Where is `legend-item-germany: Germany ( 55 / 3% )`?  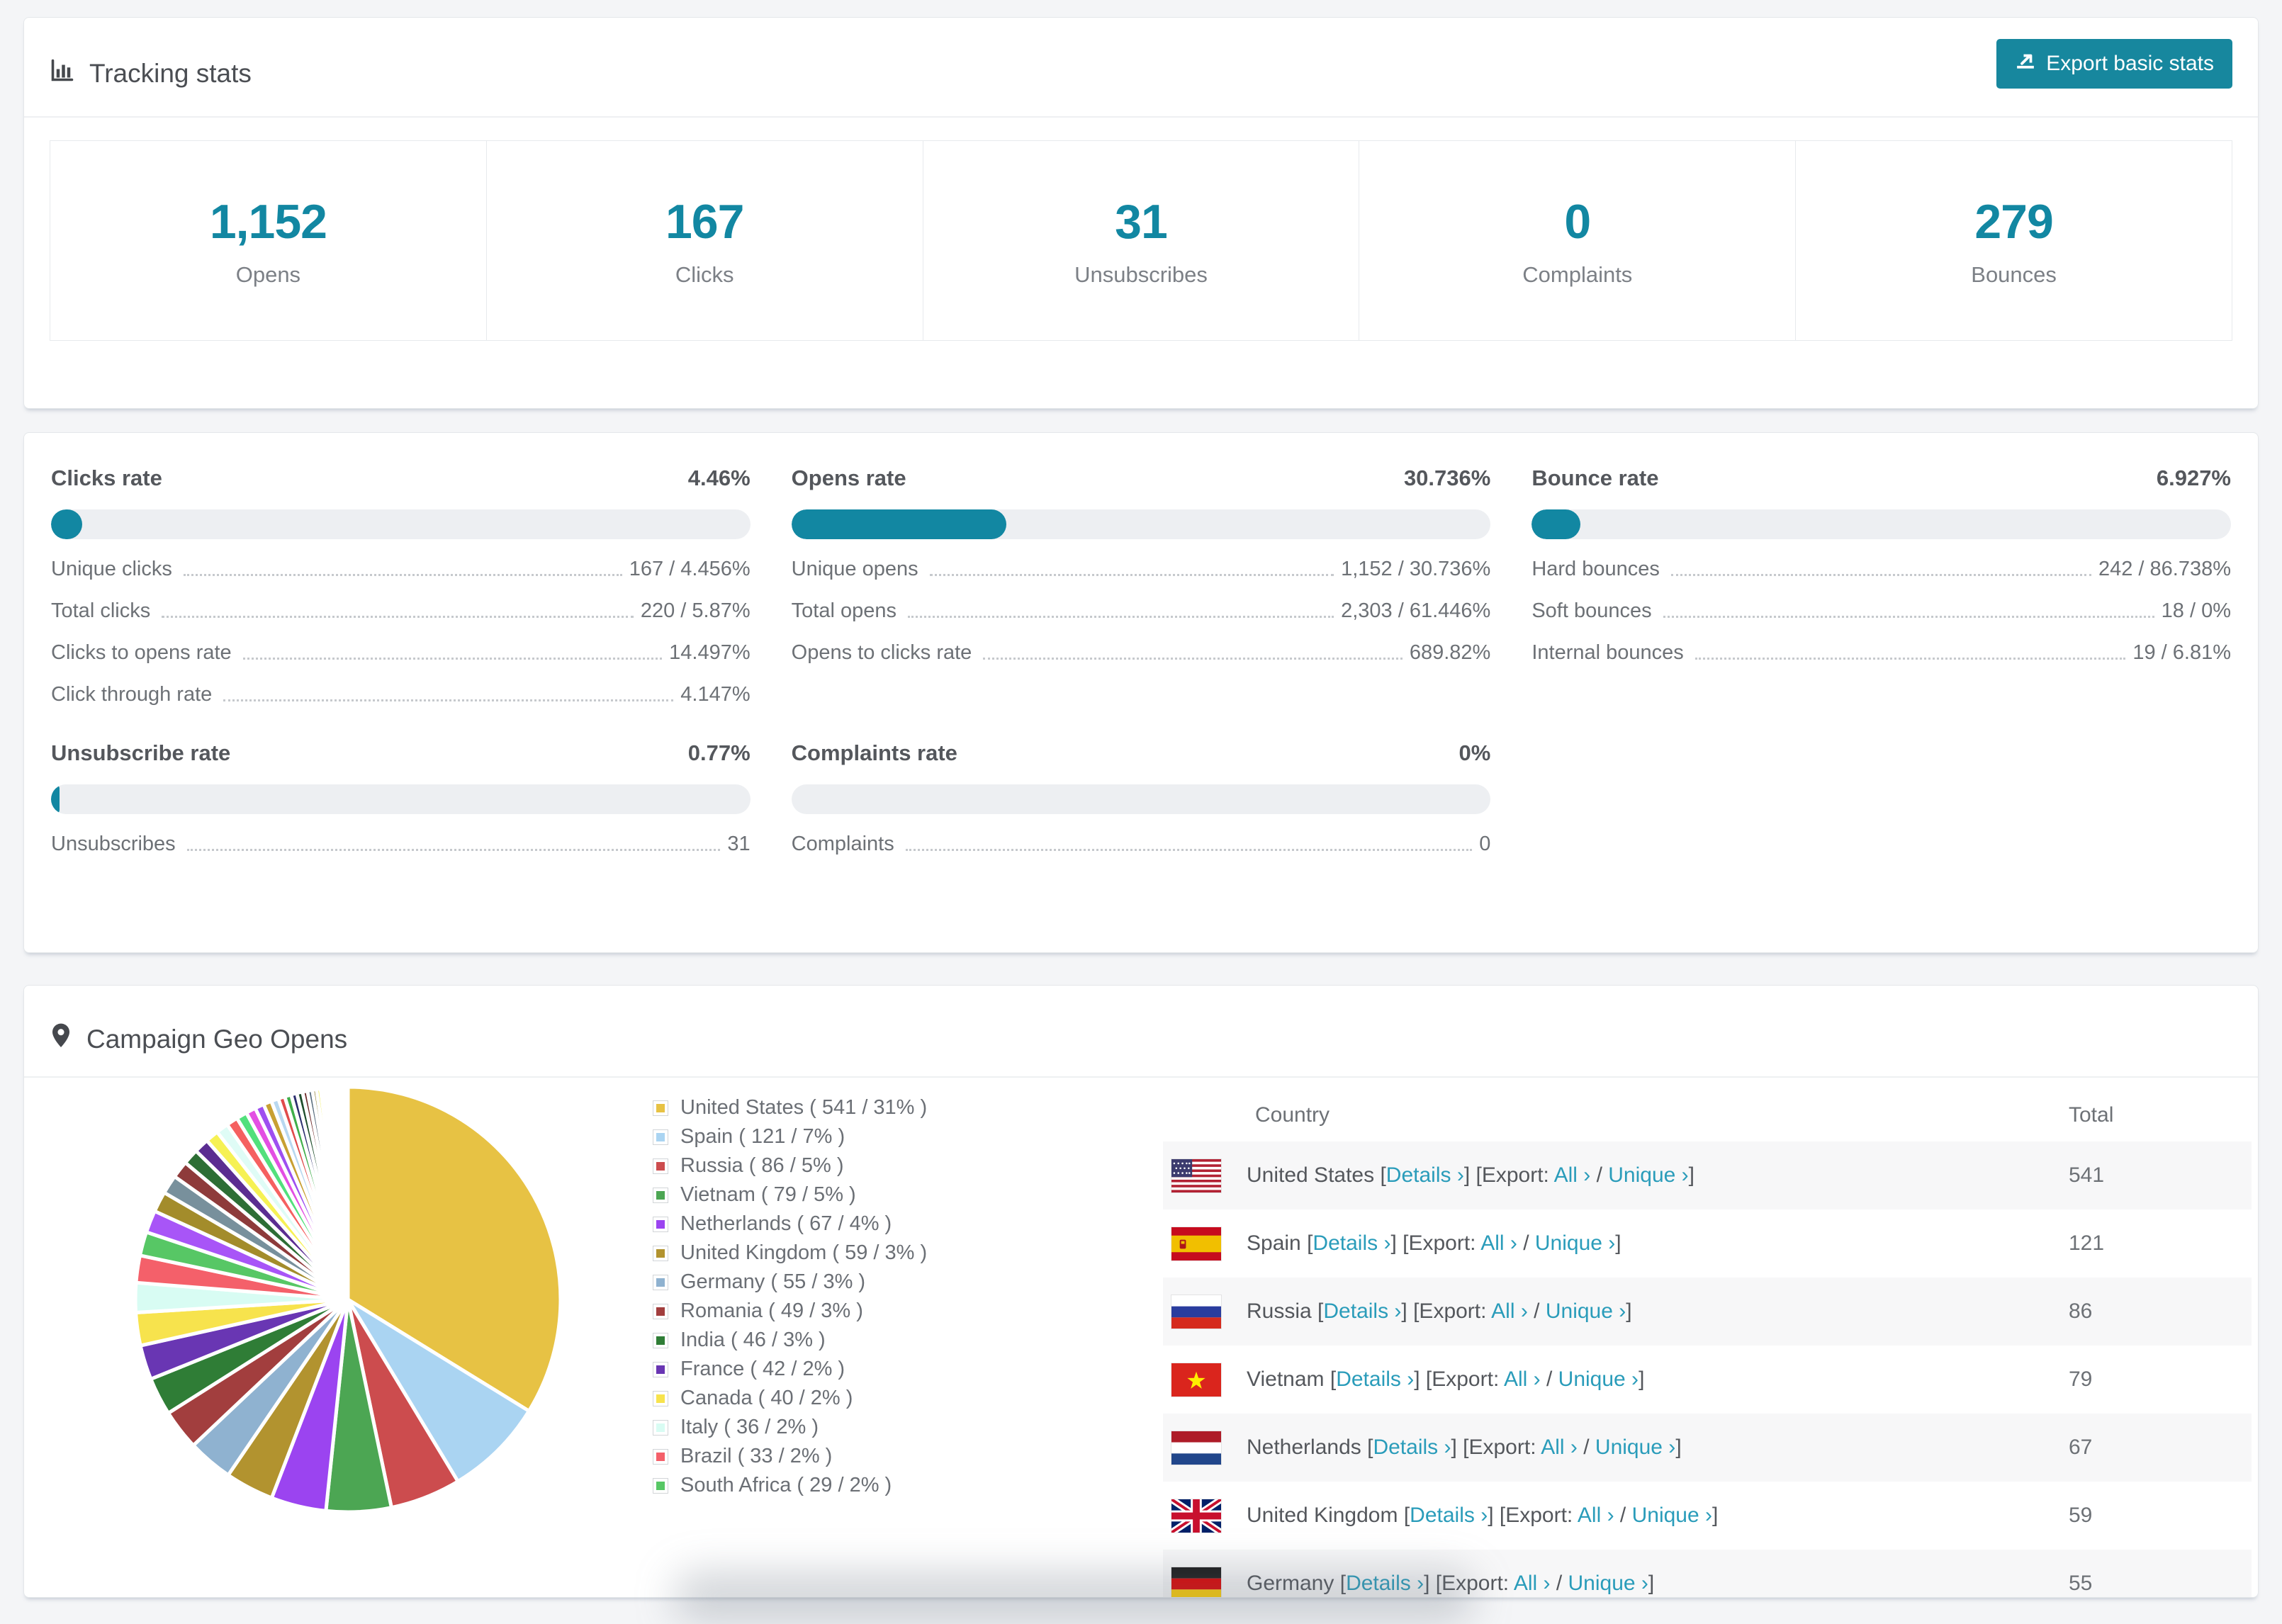
legend-item-germany: Germany ( 55 / 3% ) is located at coordinates (790, 1283).